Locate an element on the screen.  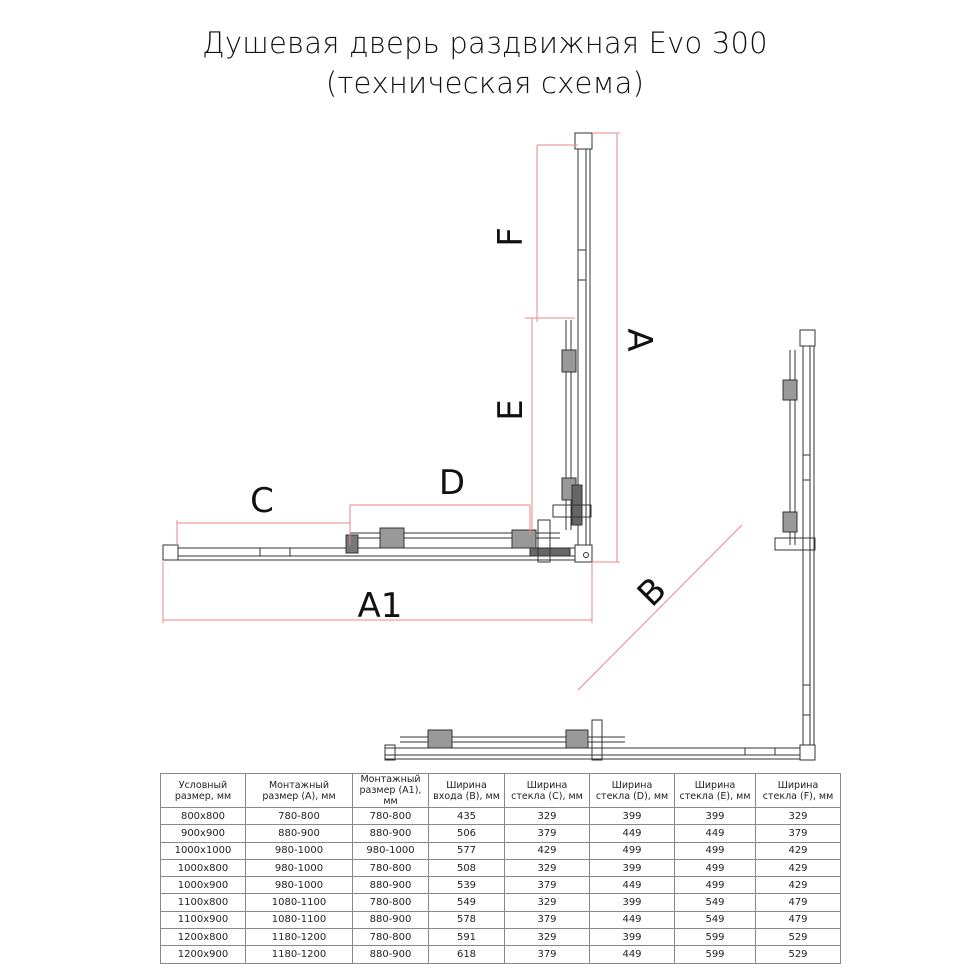
end-cap-profile is located at coordinates (170, 552).